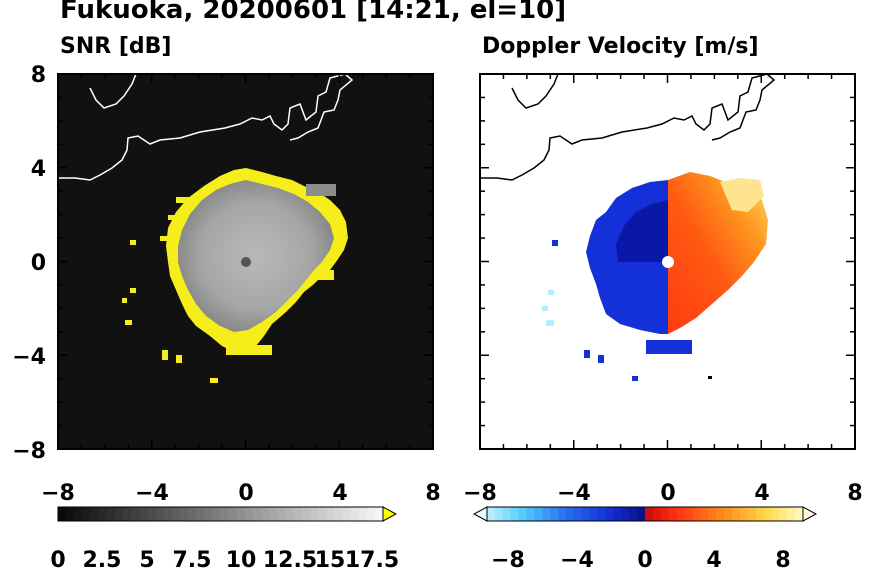  Describe the element at coordinates (290, 559) in the screenshot. I see `snr-colorbar-tick: 12.5` at that location.